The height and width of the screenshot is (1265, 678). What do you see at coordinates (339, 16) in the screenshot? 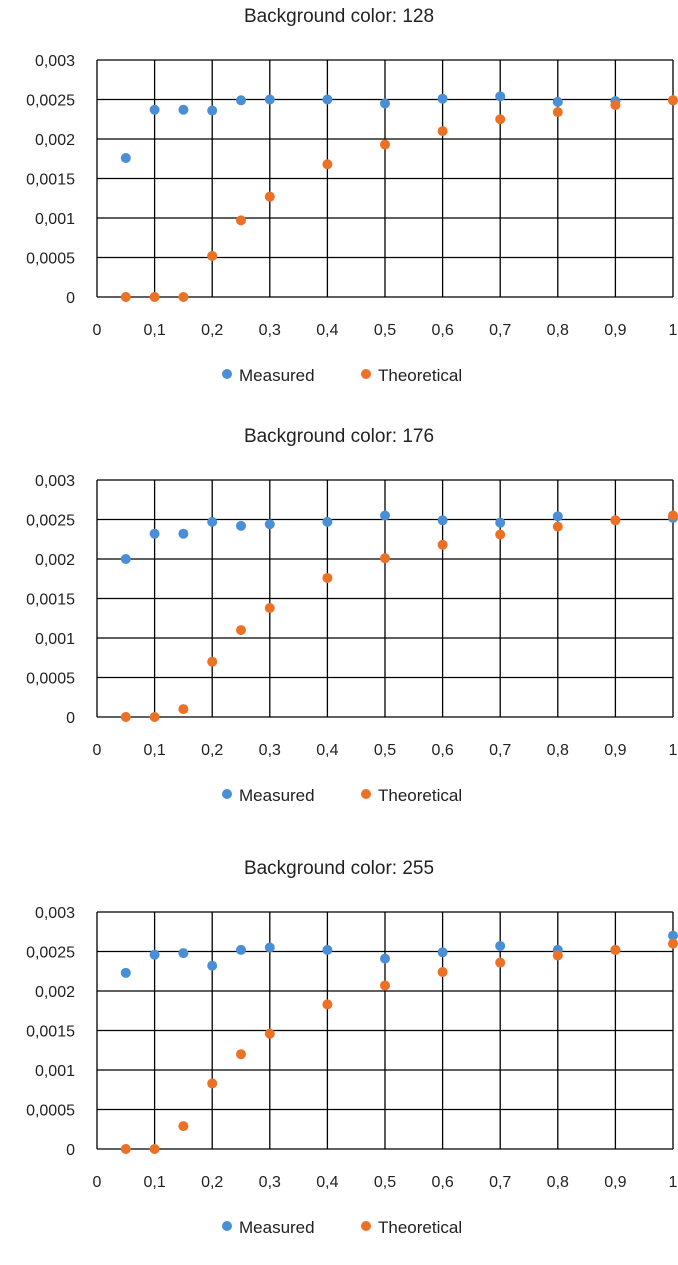
I see `chart-title: Background color: 128` at bounding box center [339, 16].